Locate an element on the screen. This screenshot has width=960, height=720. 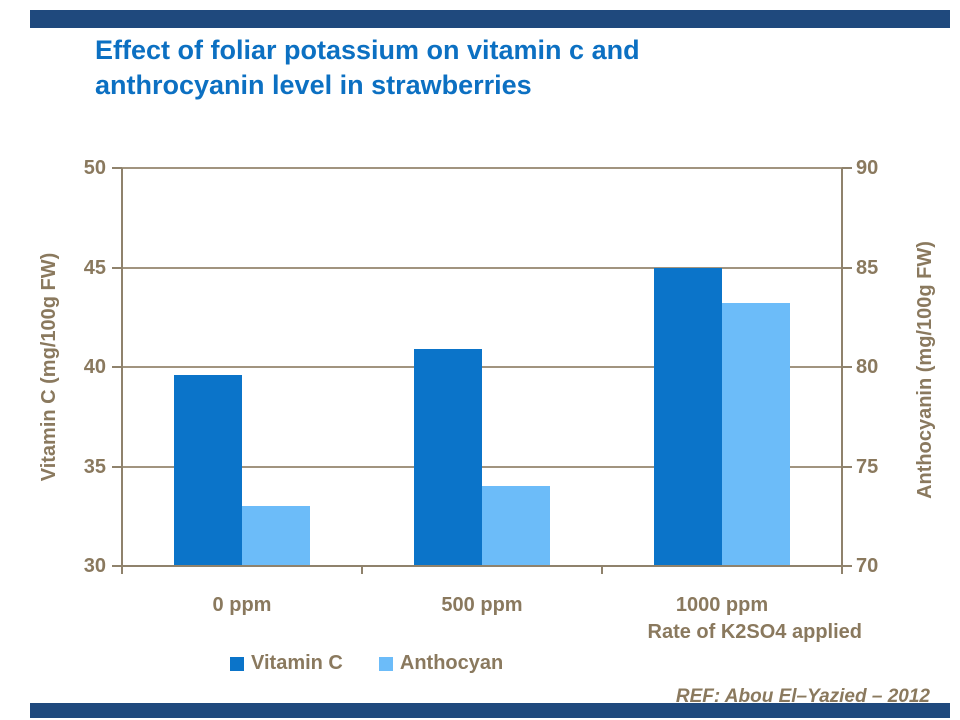
right-axis-line is located at coordinates (842, 367).